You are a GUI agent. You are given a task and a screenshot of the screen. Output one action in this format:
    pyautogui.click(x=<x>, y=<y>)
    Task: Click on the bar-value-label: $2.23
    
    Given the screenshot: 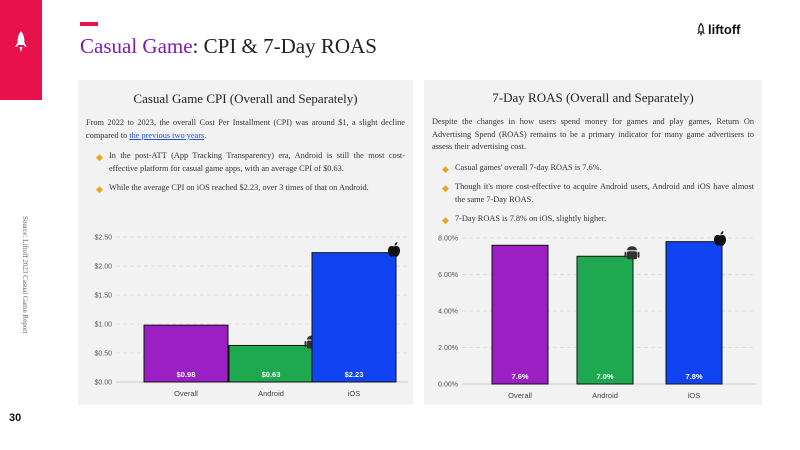 What is the action you would take?
    pyautogui.click(x=354, y=374)
    